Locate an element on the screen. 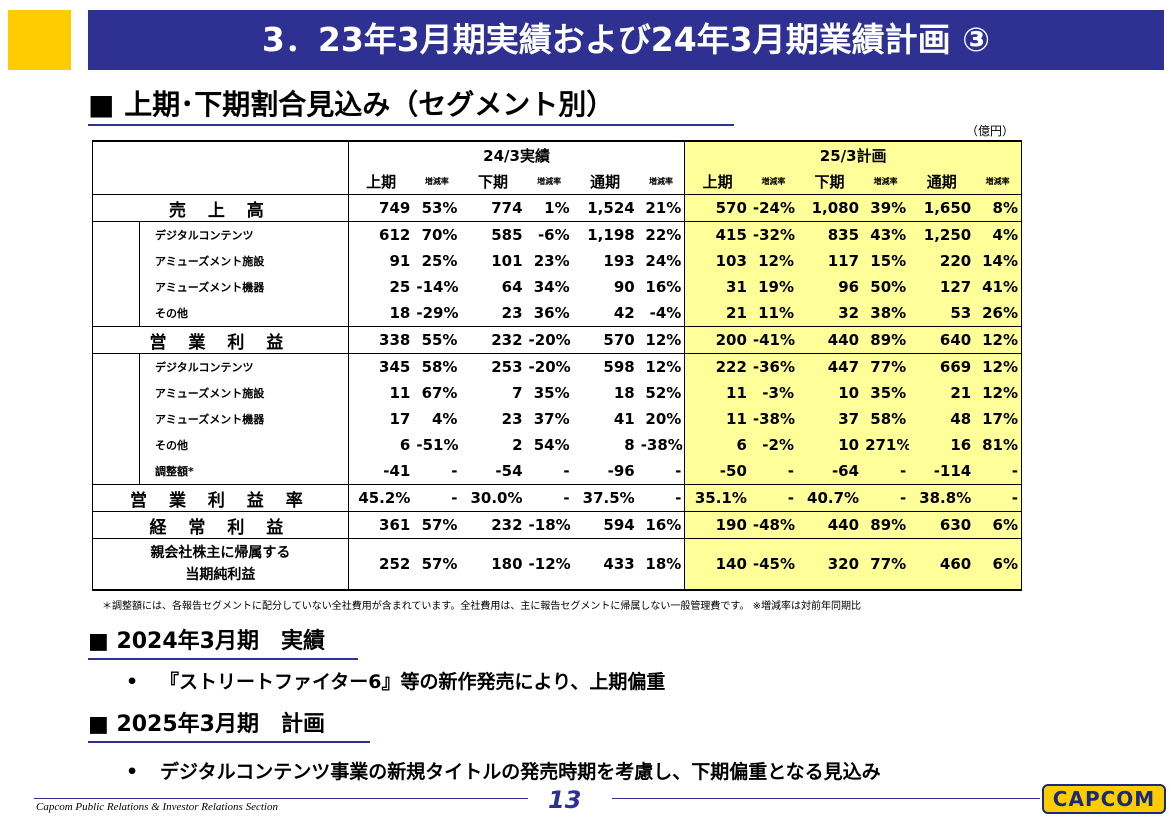  value-cell: 1,080 is located at coordinates (830, 208).